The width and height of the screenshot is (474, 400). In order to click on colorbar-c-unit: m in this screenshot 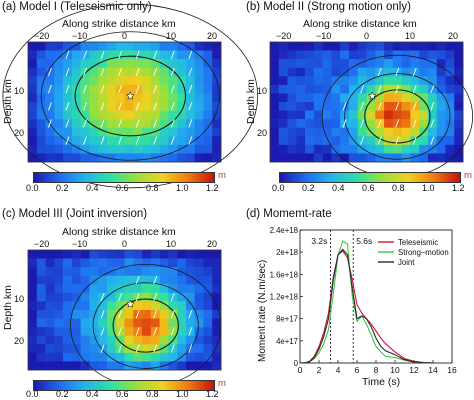, I will do `click(222, 383)`.